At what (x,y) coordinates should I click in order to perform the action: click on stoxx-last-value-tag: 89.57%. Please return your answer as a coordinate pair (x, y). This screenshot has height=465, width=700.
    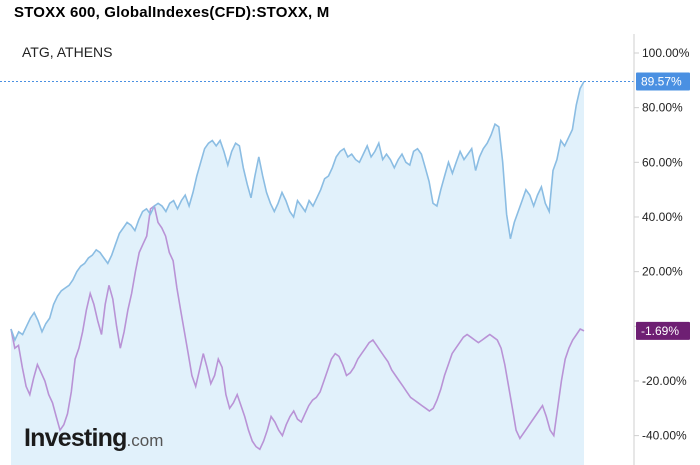
    Looking at the image, I should click on (663, 81).